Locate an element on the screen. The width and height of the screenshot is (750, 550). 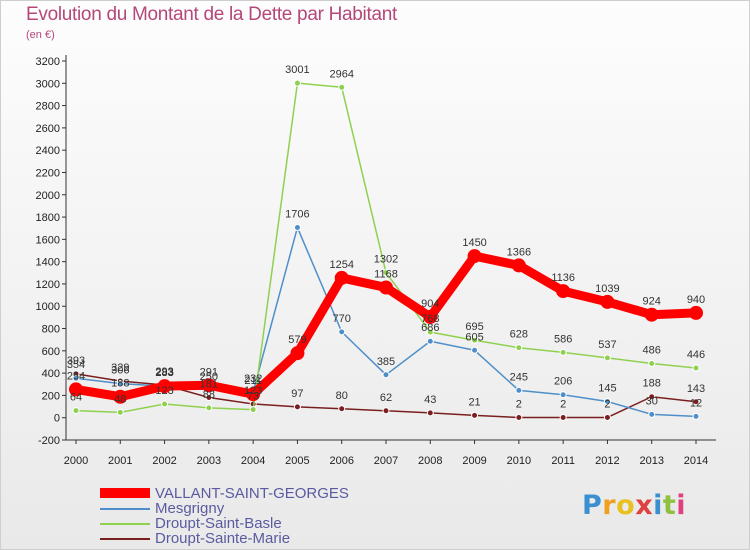
data-label-2: 88 is located at coordinates (209, 395).